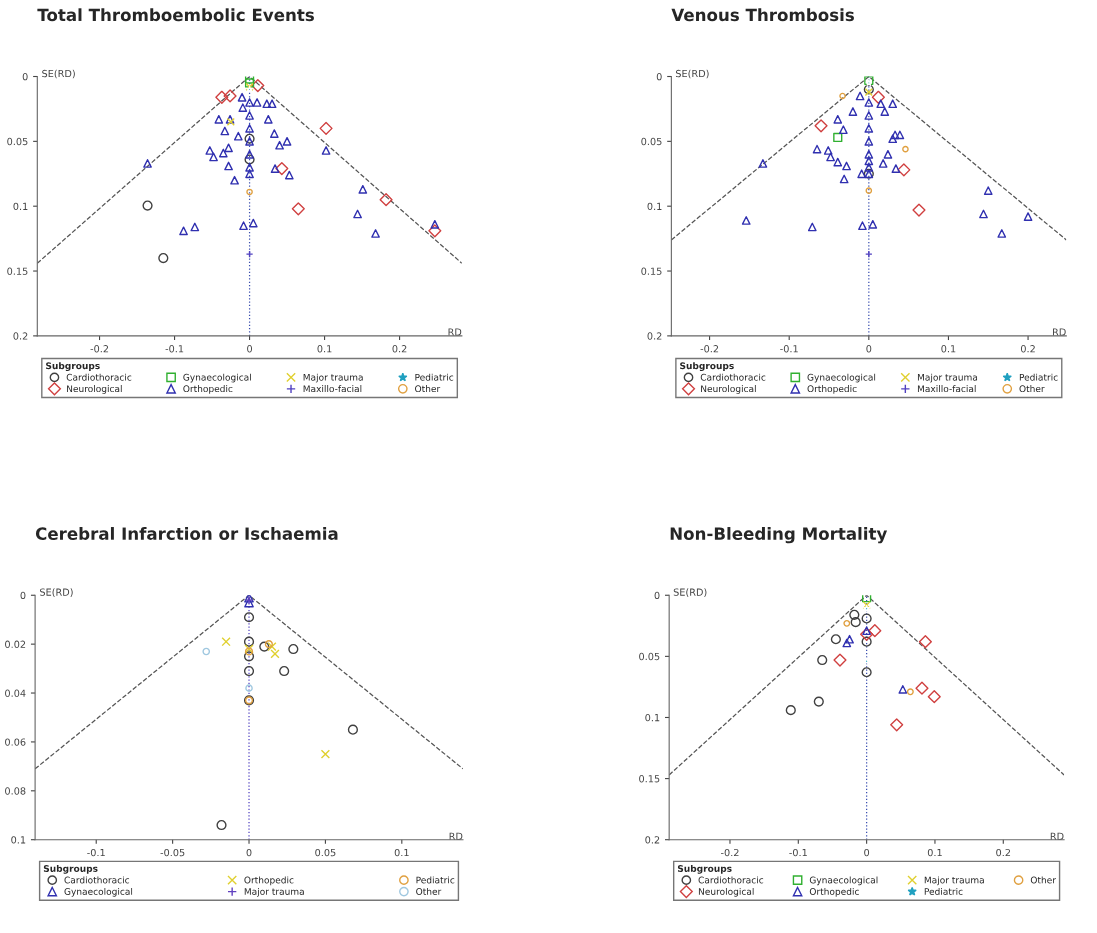  I want to click on y-tick-label: 0.08, so click(15, 791).